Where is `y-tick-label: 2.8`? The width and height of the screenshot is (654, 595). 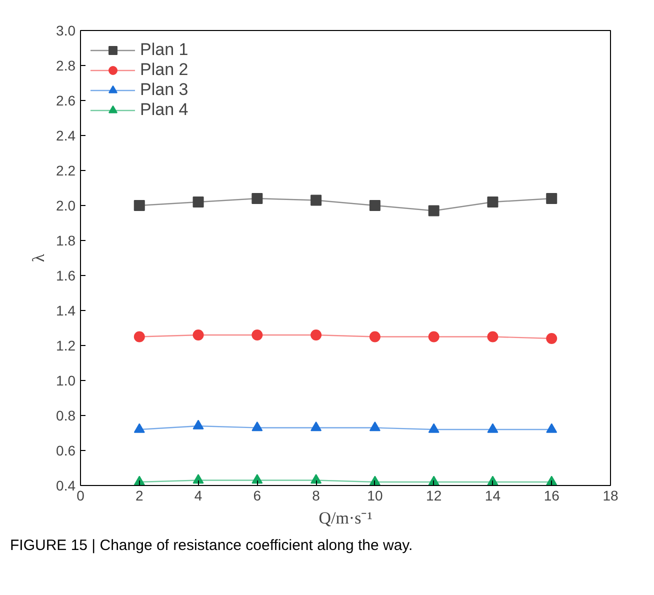
y-tick-label: 2.8 is located at coordinates (66, 66).